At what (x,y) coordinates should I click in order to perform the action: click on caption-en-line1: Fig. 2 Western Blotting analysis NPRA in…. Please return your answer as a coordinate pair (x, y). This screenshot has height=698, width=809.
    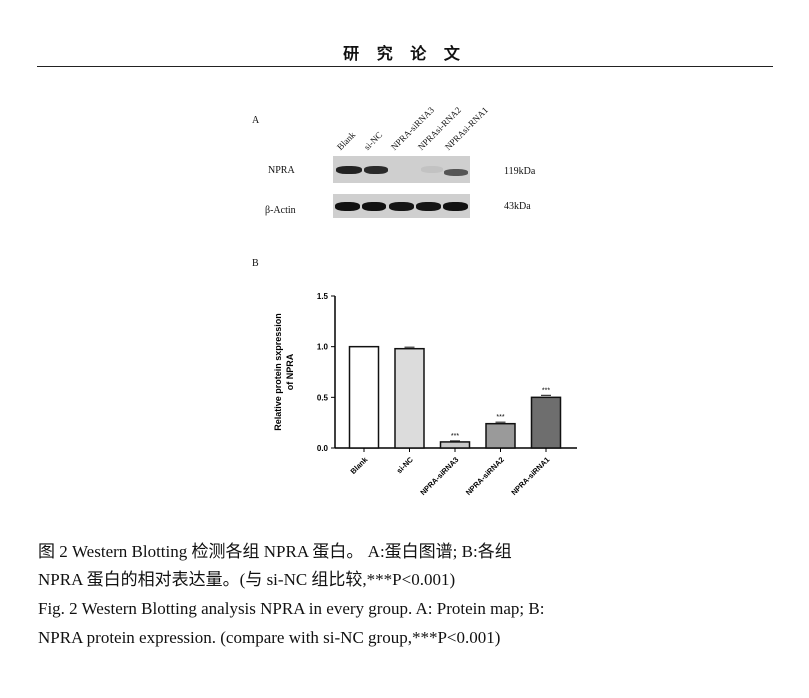
    Looking at the image, I should click on (291, 608).